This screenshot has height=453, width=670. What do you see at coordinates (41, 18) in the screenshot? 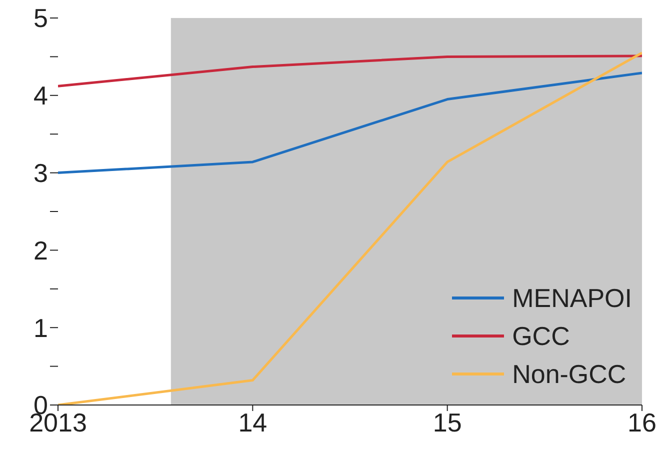
I see `y-tick-label: 5` at bounding box center [41, 18].